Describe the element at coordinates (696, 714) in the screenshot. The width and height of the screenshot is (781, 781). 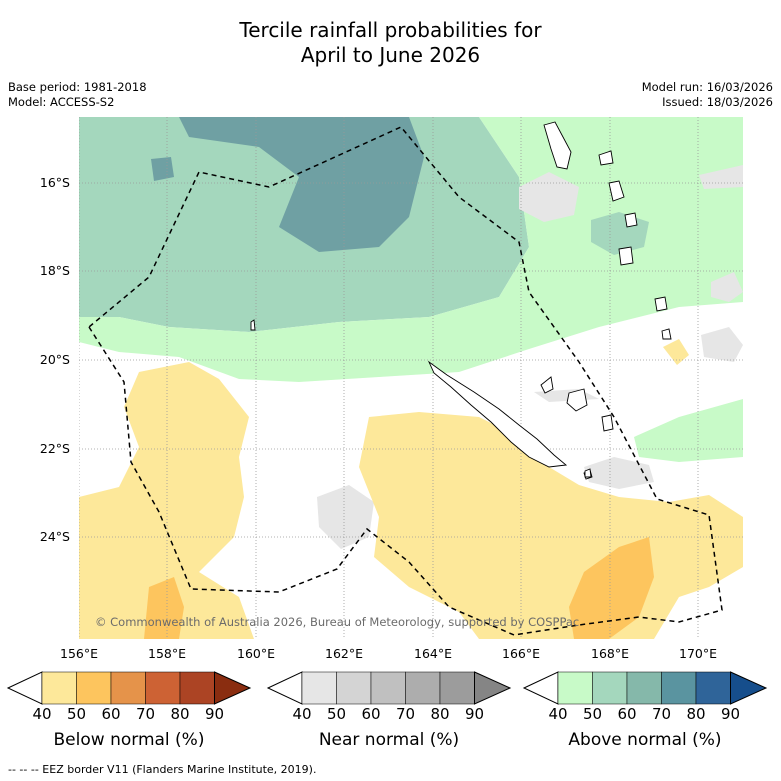
I see `cbar-above-tick-80: 80` at that location.